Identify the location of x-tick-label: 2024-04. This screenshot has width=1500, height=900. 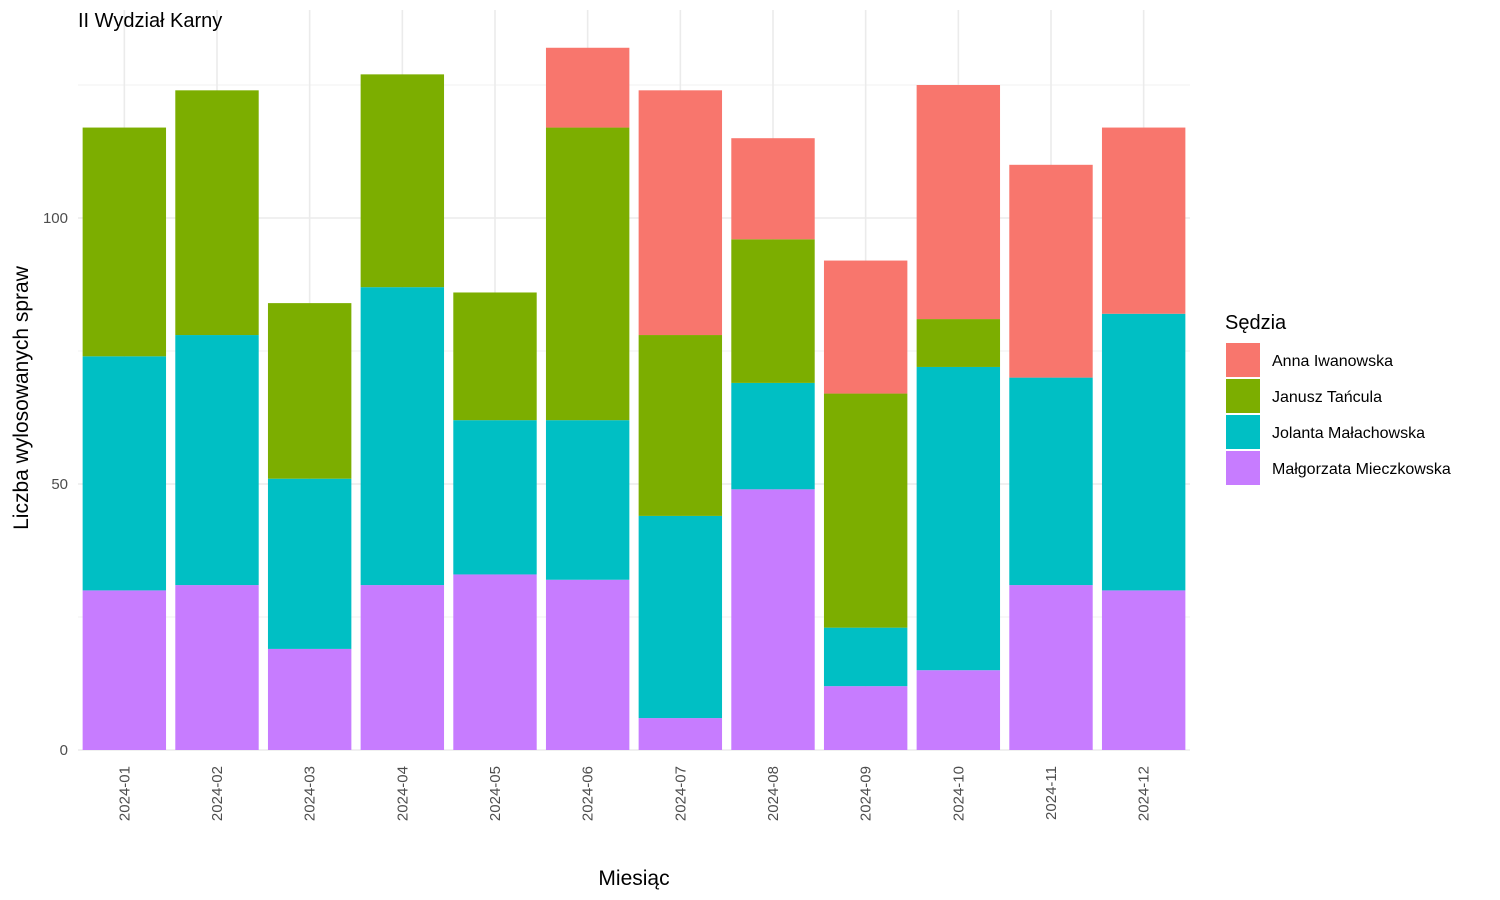
(402, 793).